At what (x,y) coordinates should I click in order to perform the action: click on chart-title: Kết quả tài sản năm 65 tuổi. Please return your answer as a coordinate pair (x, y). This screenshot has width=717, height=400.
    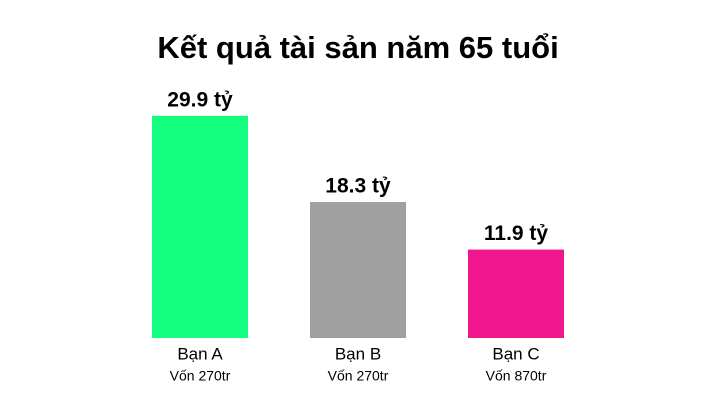
    Looking at the image, I should click on (357, 47).